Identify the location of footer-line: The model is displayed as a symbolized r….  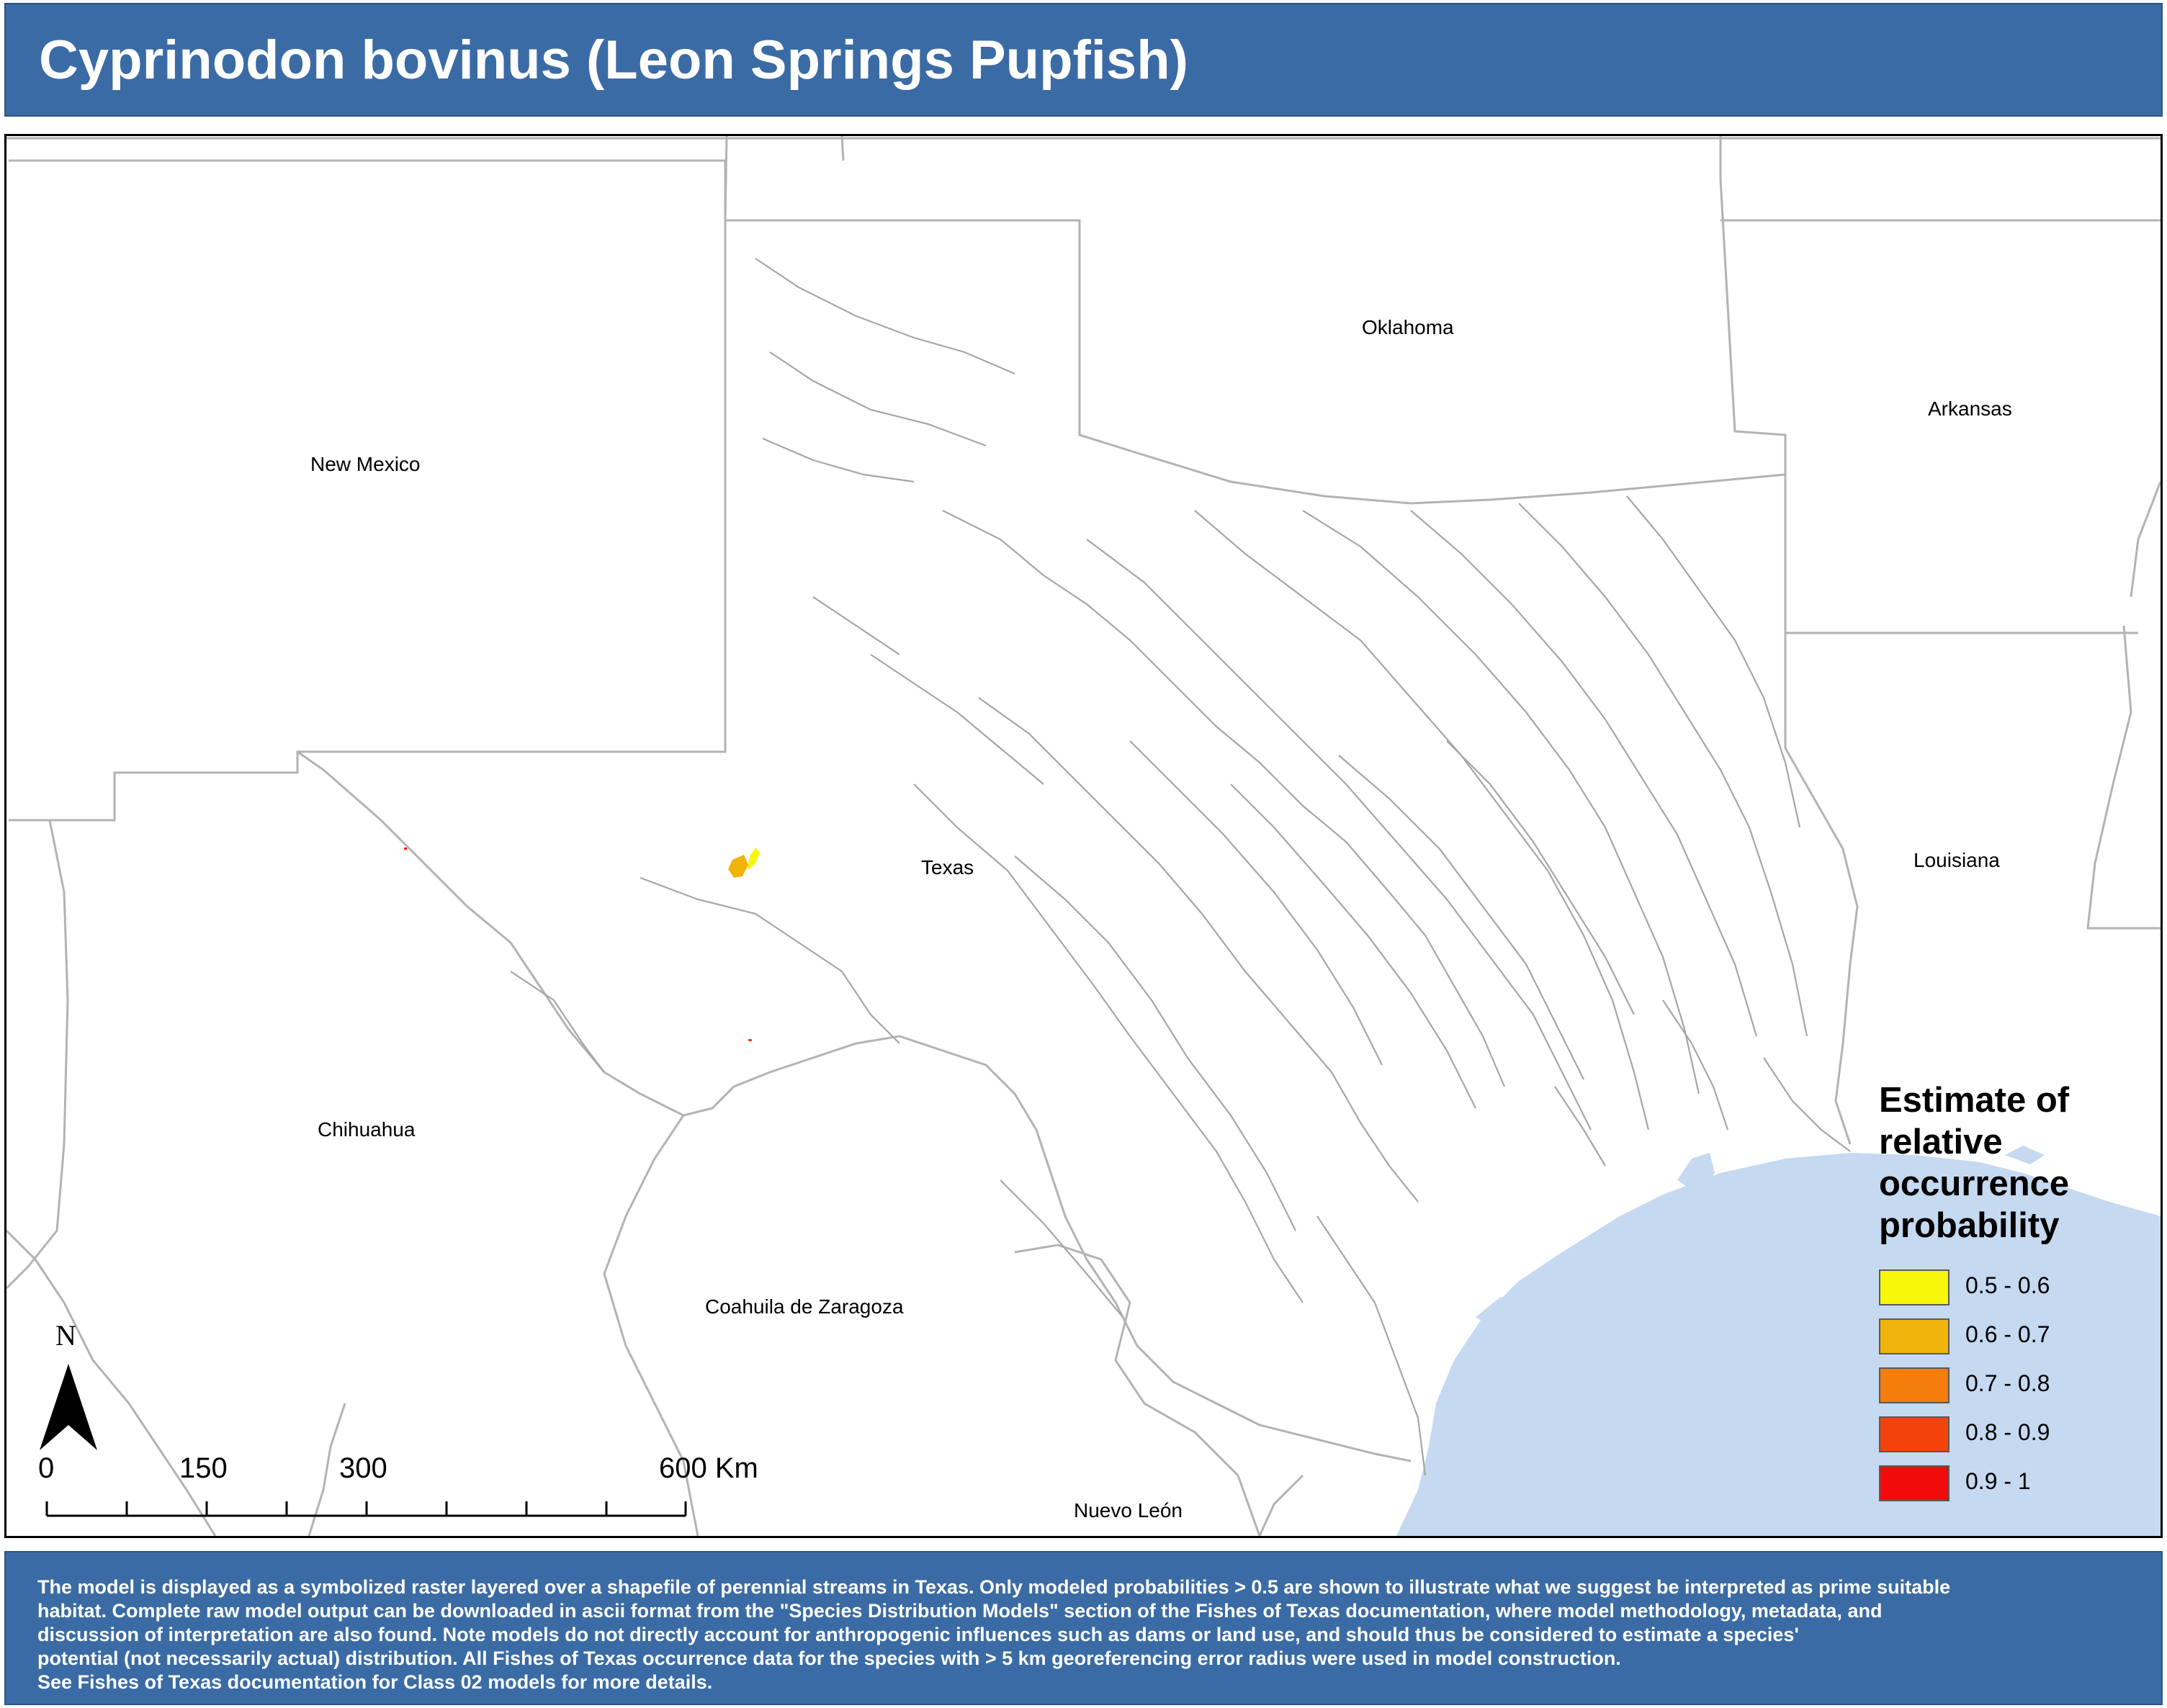
(994, 1587).